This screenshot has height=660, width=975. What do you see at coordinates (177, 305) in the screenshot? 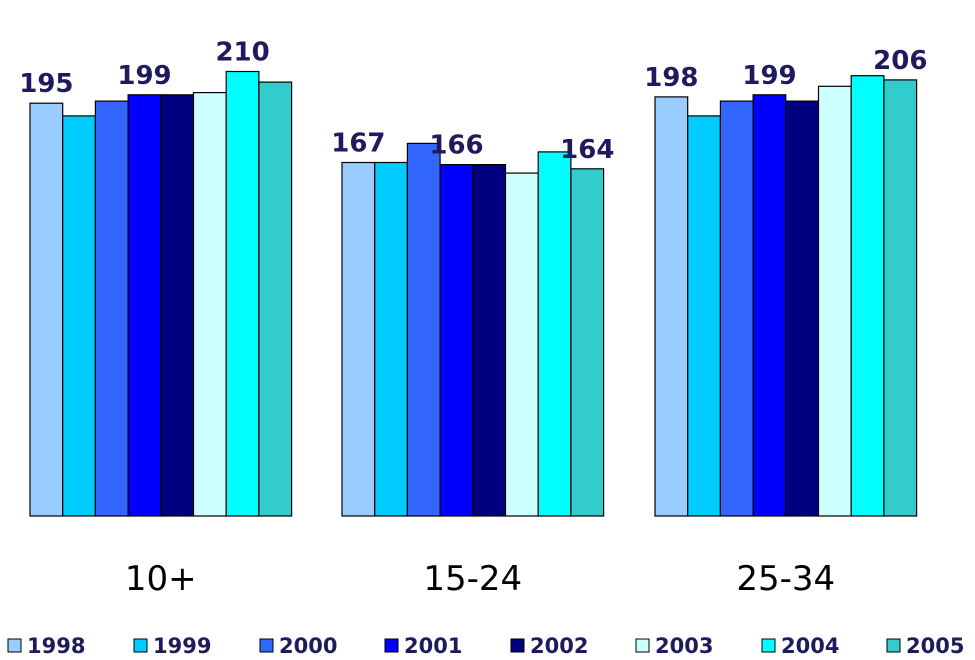
I see `bar-10+-2002` at bounding box center [177, 305].